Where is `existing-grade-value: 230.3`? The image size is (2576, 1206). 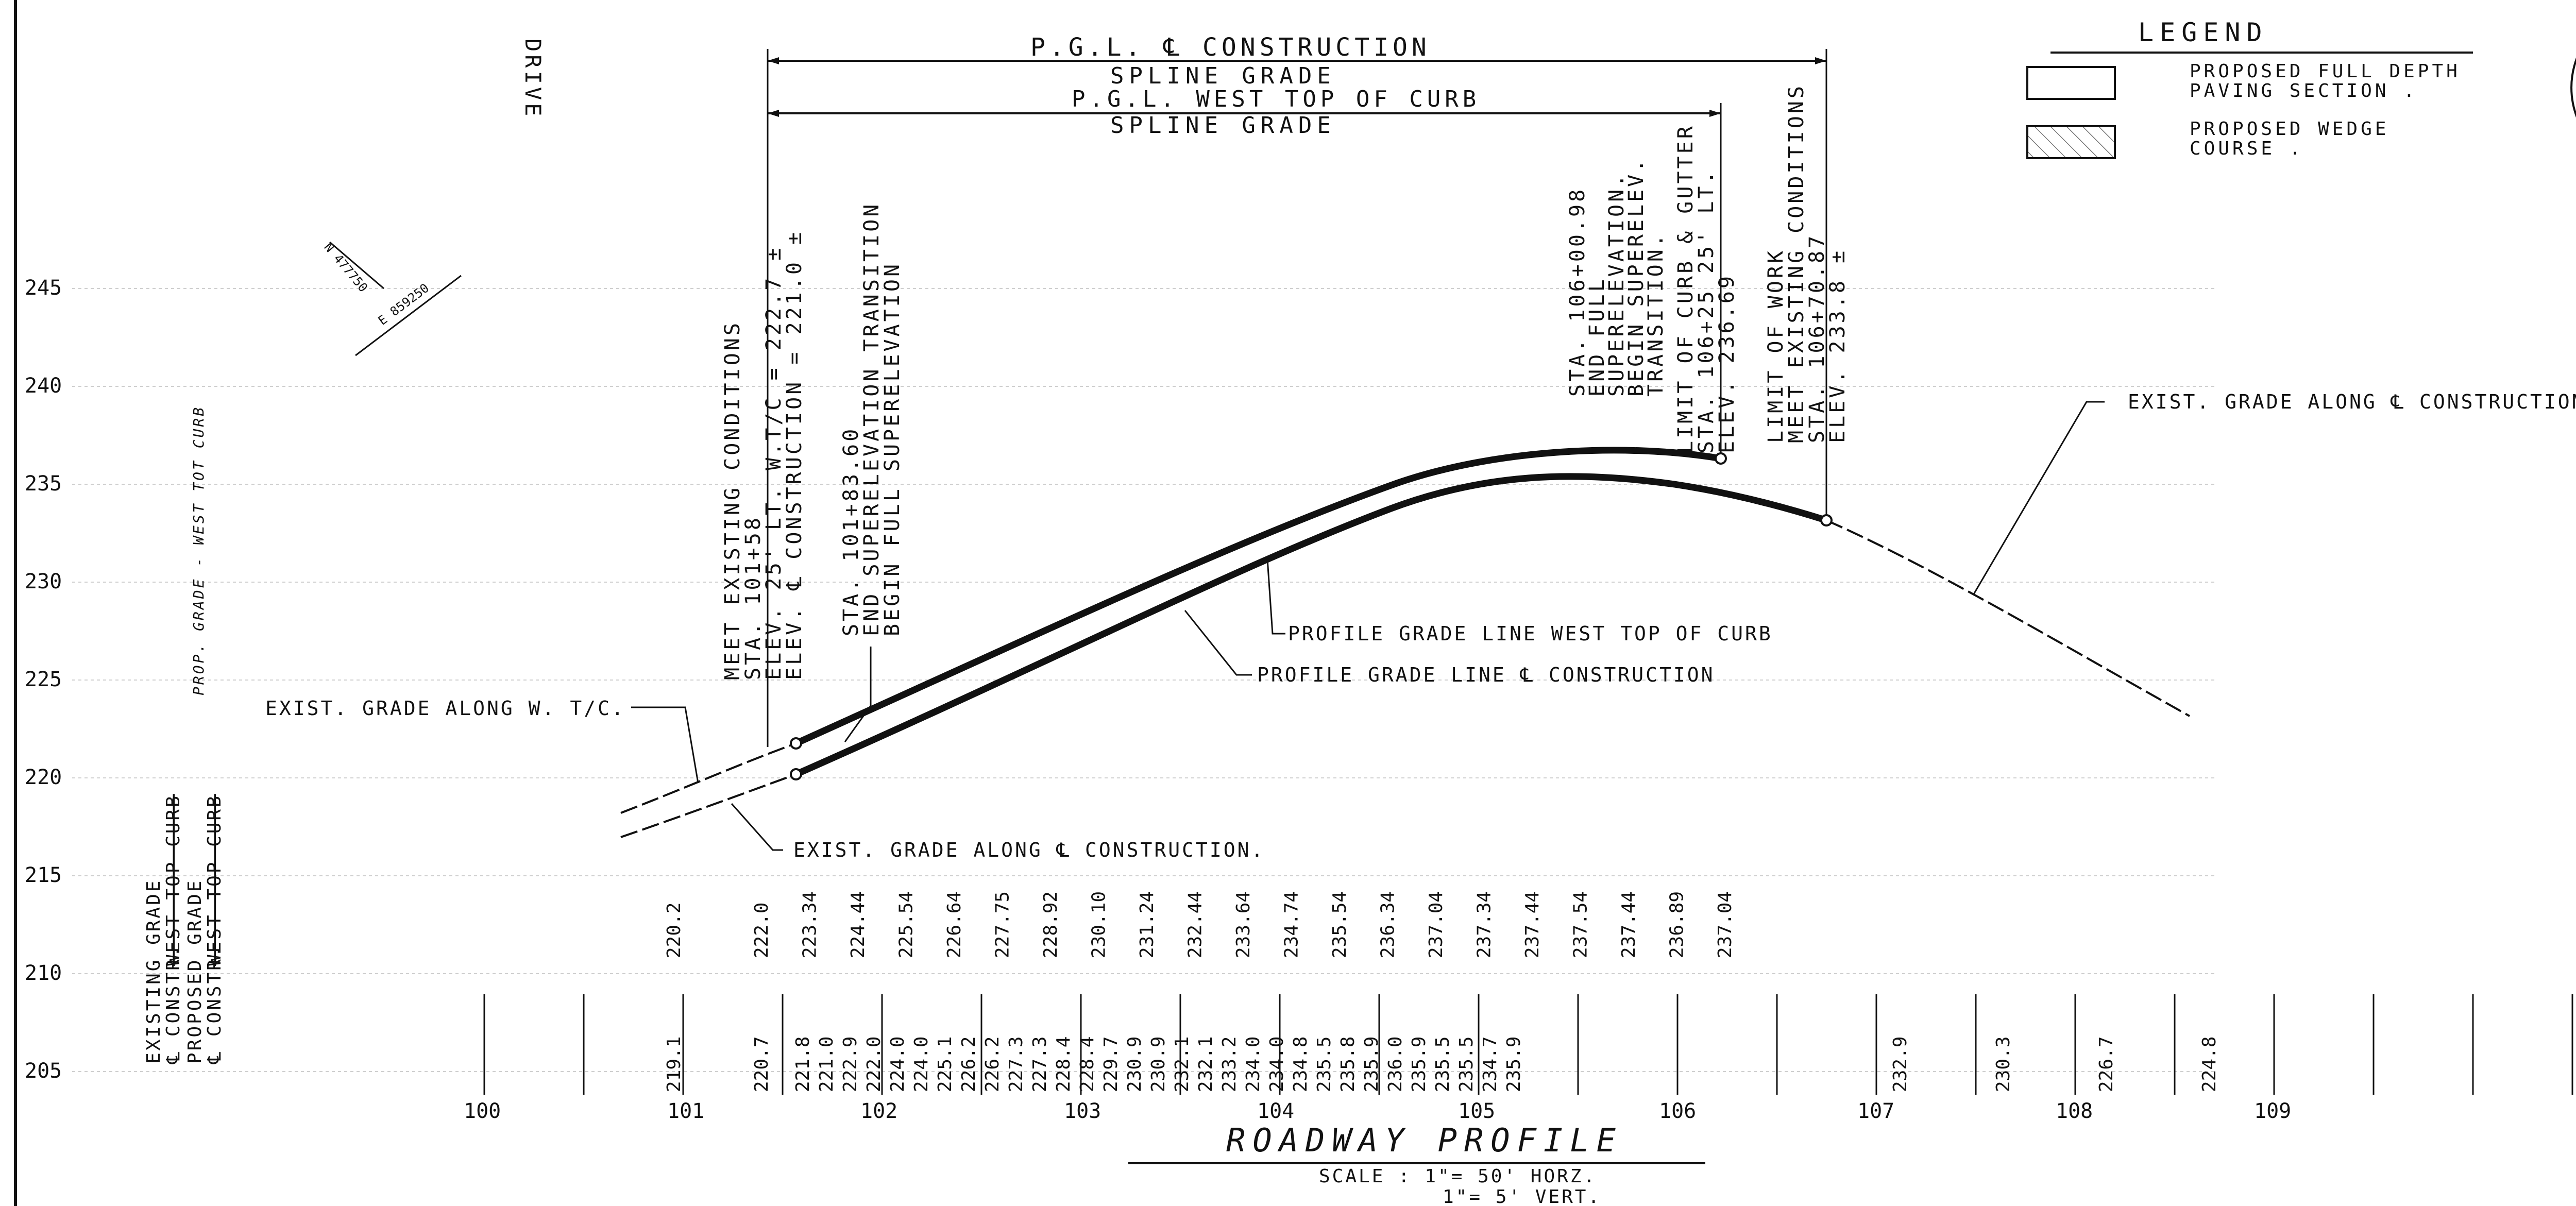
existing-grade-value: 230.3 is located at coordinates (2003, 1064).